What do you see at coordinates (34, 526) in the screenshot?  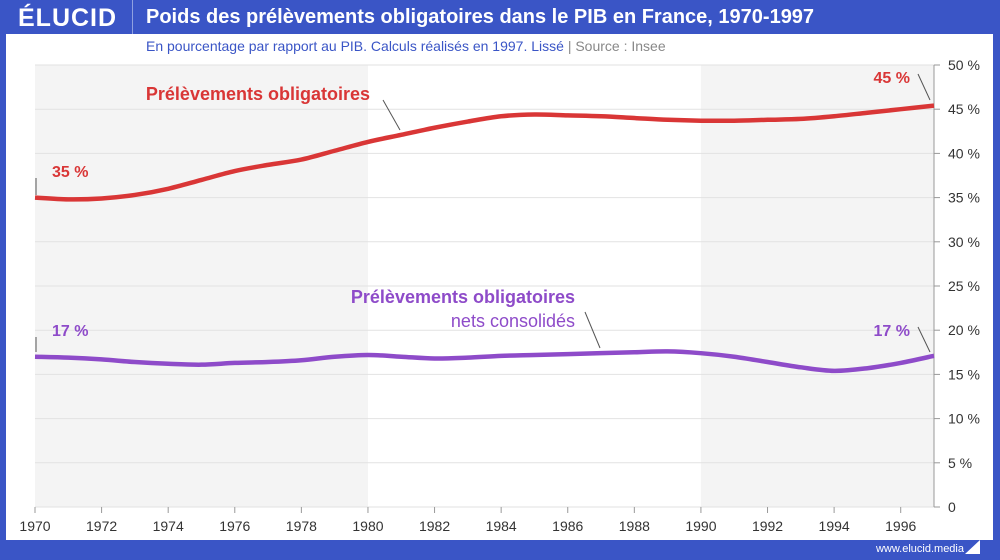 I see `x-tick-label: 1970` at bounding box center [34, 526].